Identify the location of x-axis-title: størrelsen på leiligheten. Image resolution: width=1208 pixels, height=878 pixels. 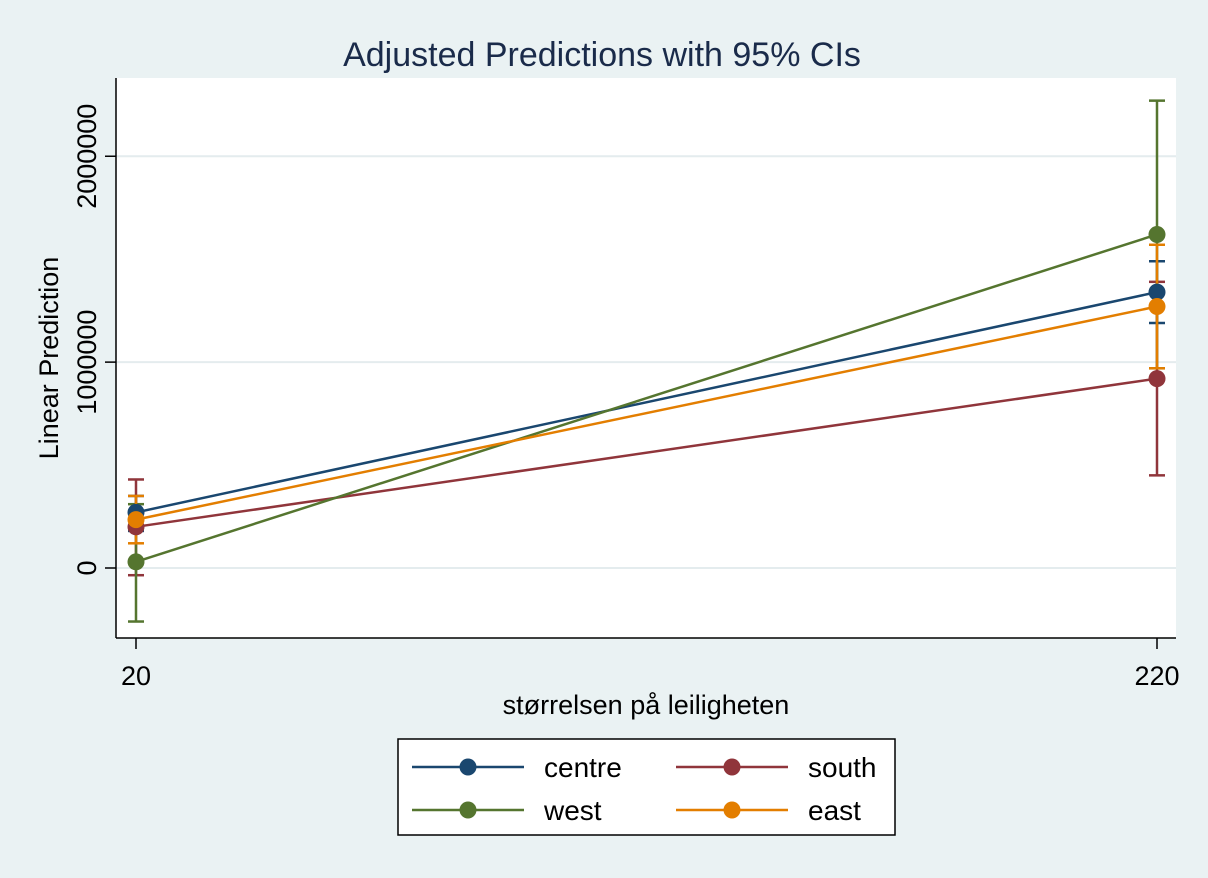
(646, 705).